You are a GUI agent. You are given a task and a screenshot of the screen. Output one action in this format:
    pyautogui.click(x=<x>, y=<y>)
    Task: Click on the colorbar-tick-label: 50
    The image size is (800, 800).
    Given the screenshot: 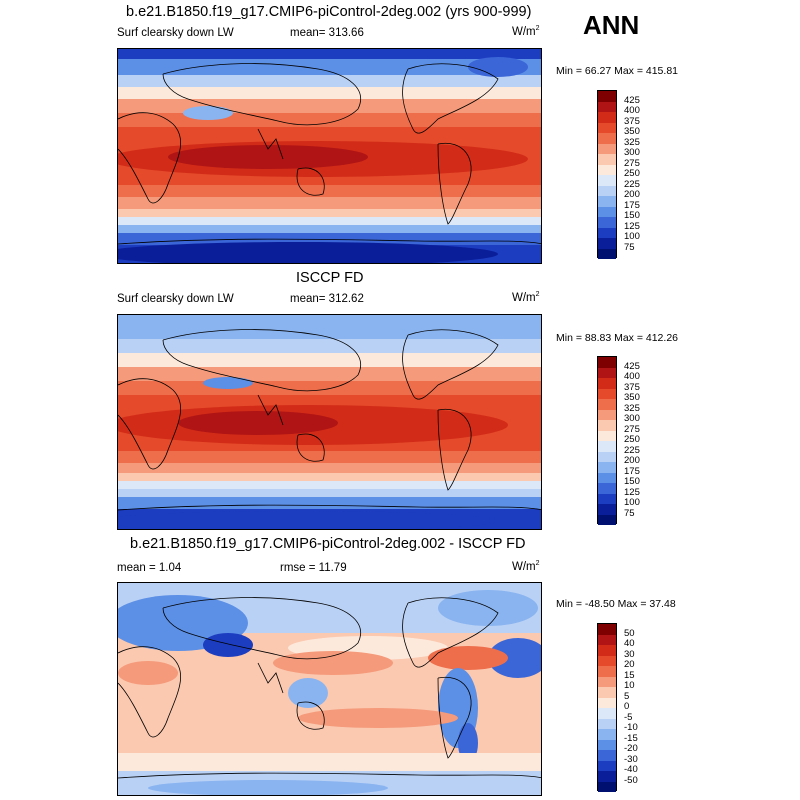 What is the action you would take?
    pyautogui.click(x=629, y=633)
    